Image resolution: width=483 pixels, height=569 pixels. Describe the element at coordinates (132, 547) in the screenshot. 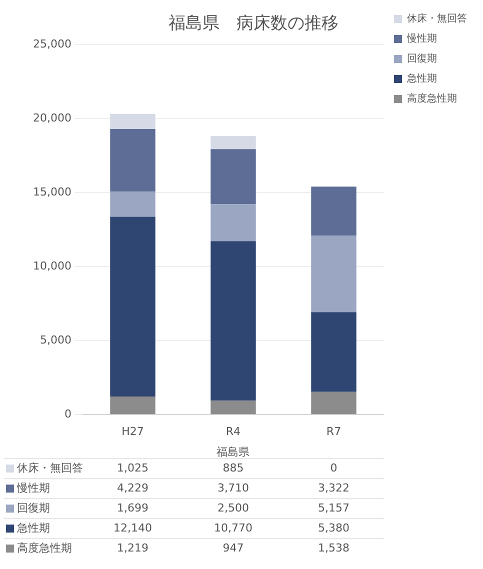

I see `data-label: 1,219` at that location.